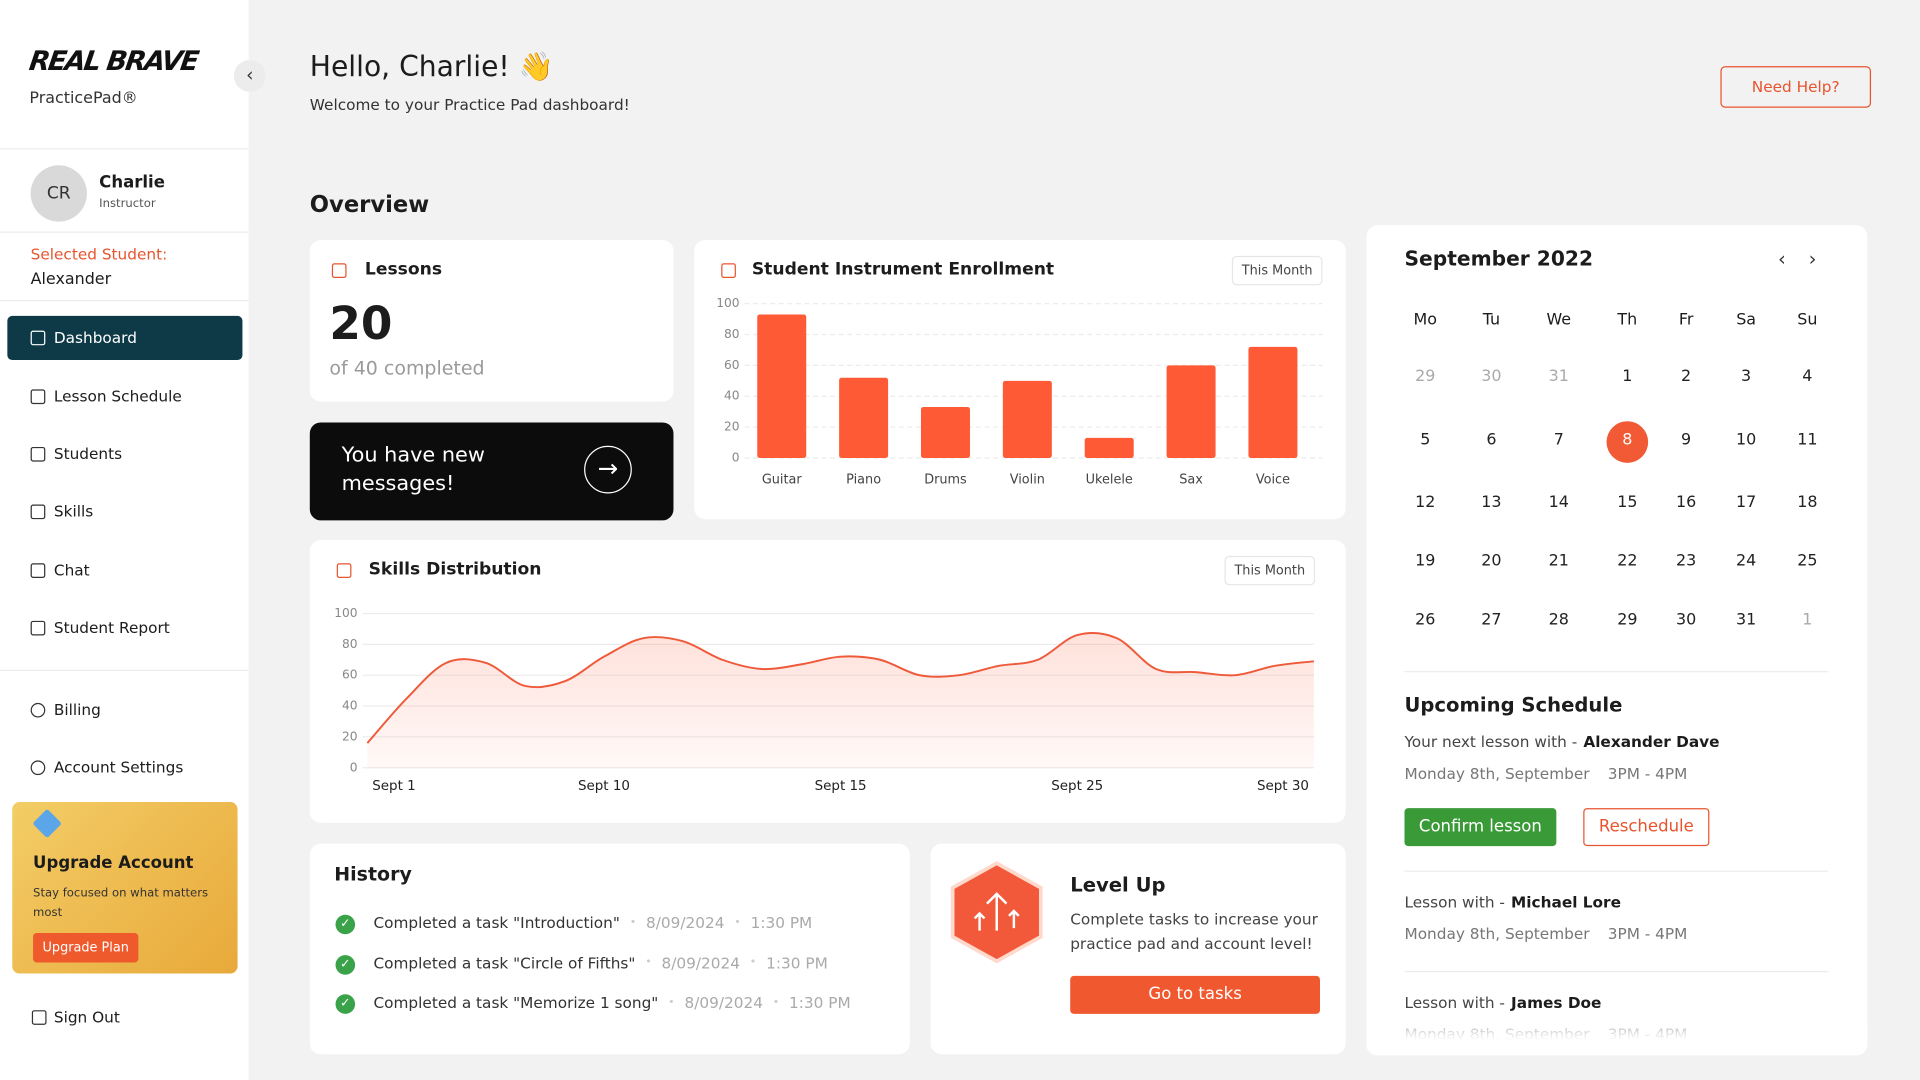  What do you see at coordinates (1195, 994) in the screenshot?
I see `tasks-button: Go to tasks` at bounding box center [1195, 994].